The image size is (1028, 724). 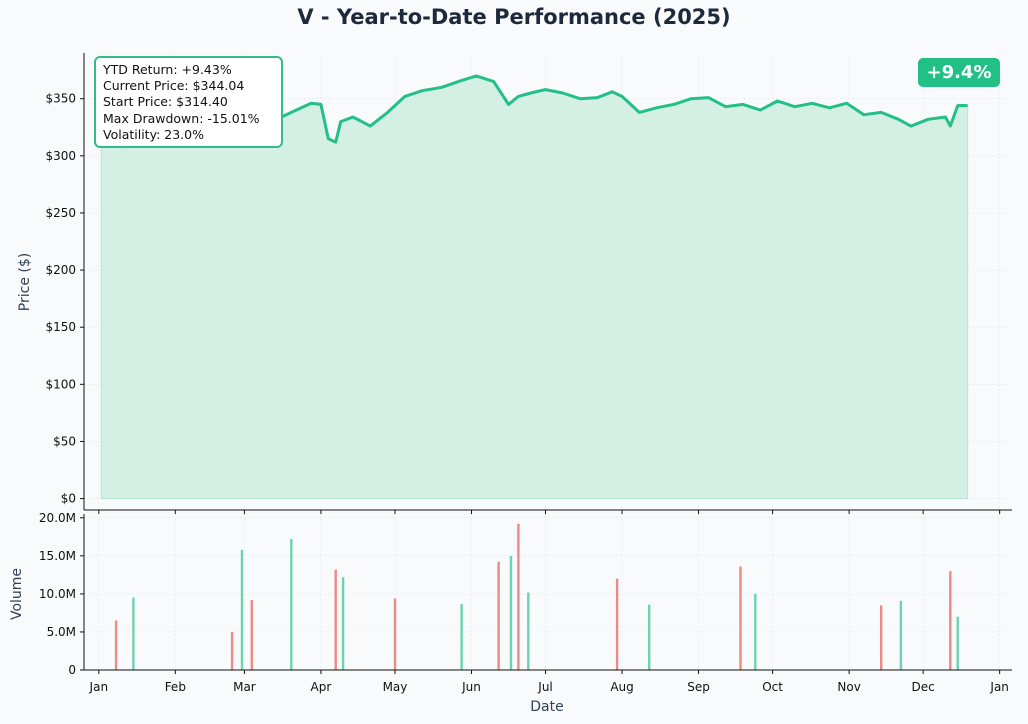 I want to click on max-drawdown-text: Max Drawdown: -15.01%, so click(x=181, y=118).